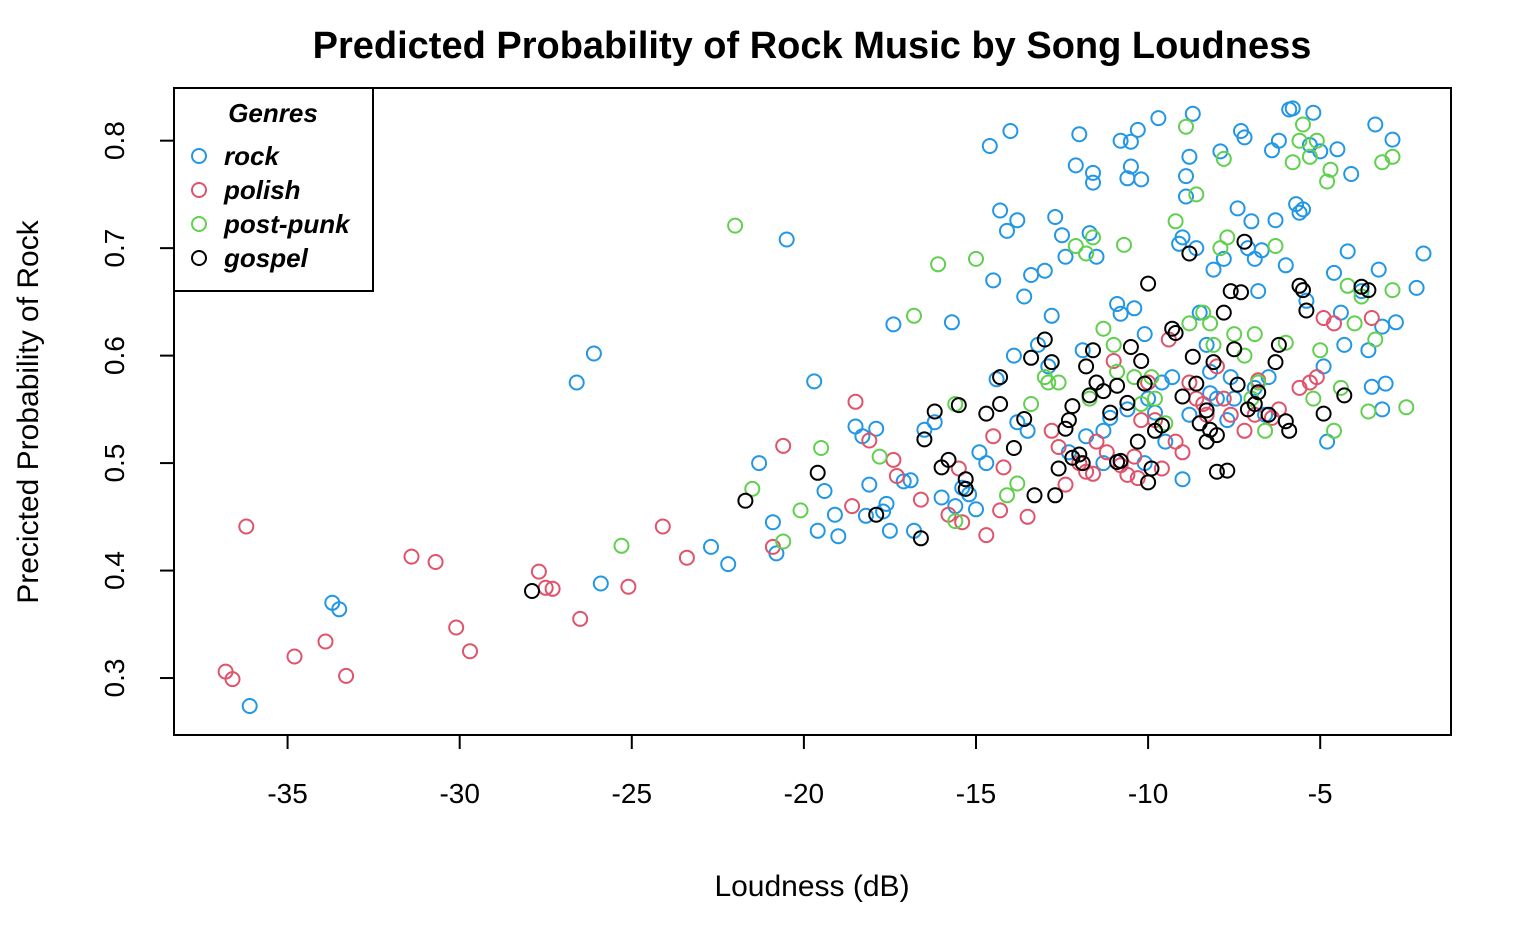  What do you see at coordinates (1320, 793) in the screenshot?
I see `x-tick-label: -5` at bounding box center [1320, 793].